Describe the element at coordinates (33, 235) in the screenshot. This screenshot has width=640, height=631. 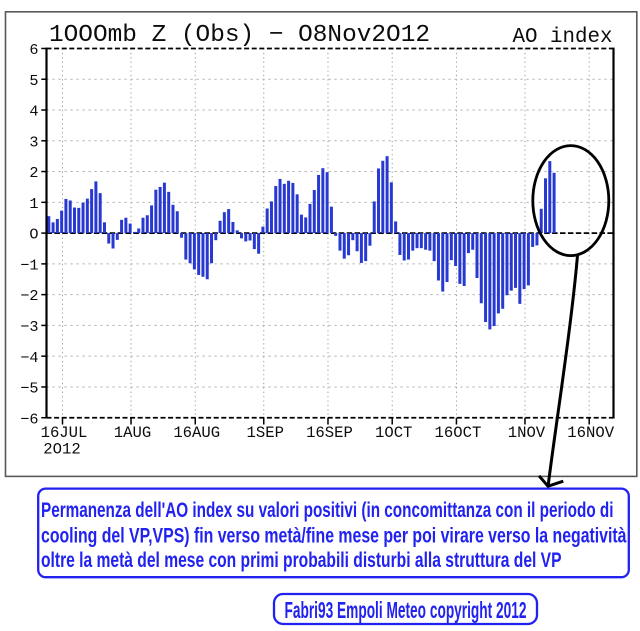
I see `svg-text: O` at that location.